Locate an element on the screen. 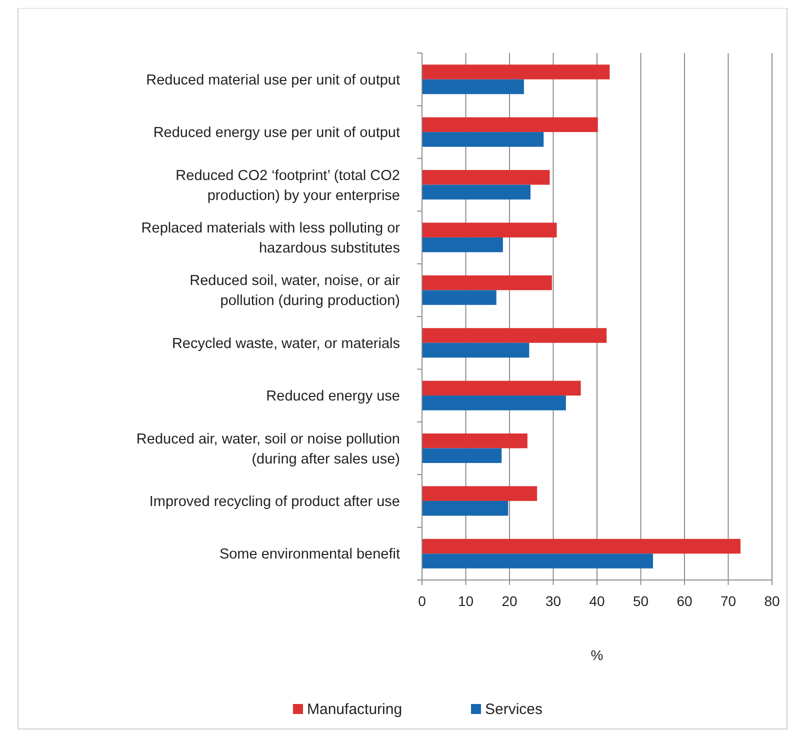 Image resolution: width=789 pixels, height=731 pixels. y-tick-label: Reduced soil, water, noise, or air pollution (during production) is located at coordinates (295, 291).